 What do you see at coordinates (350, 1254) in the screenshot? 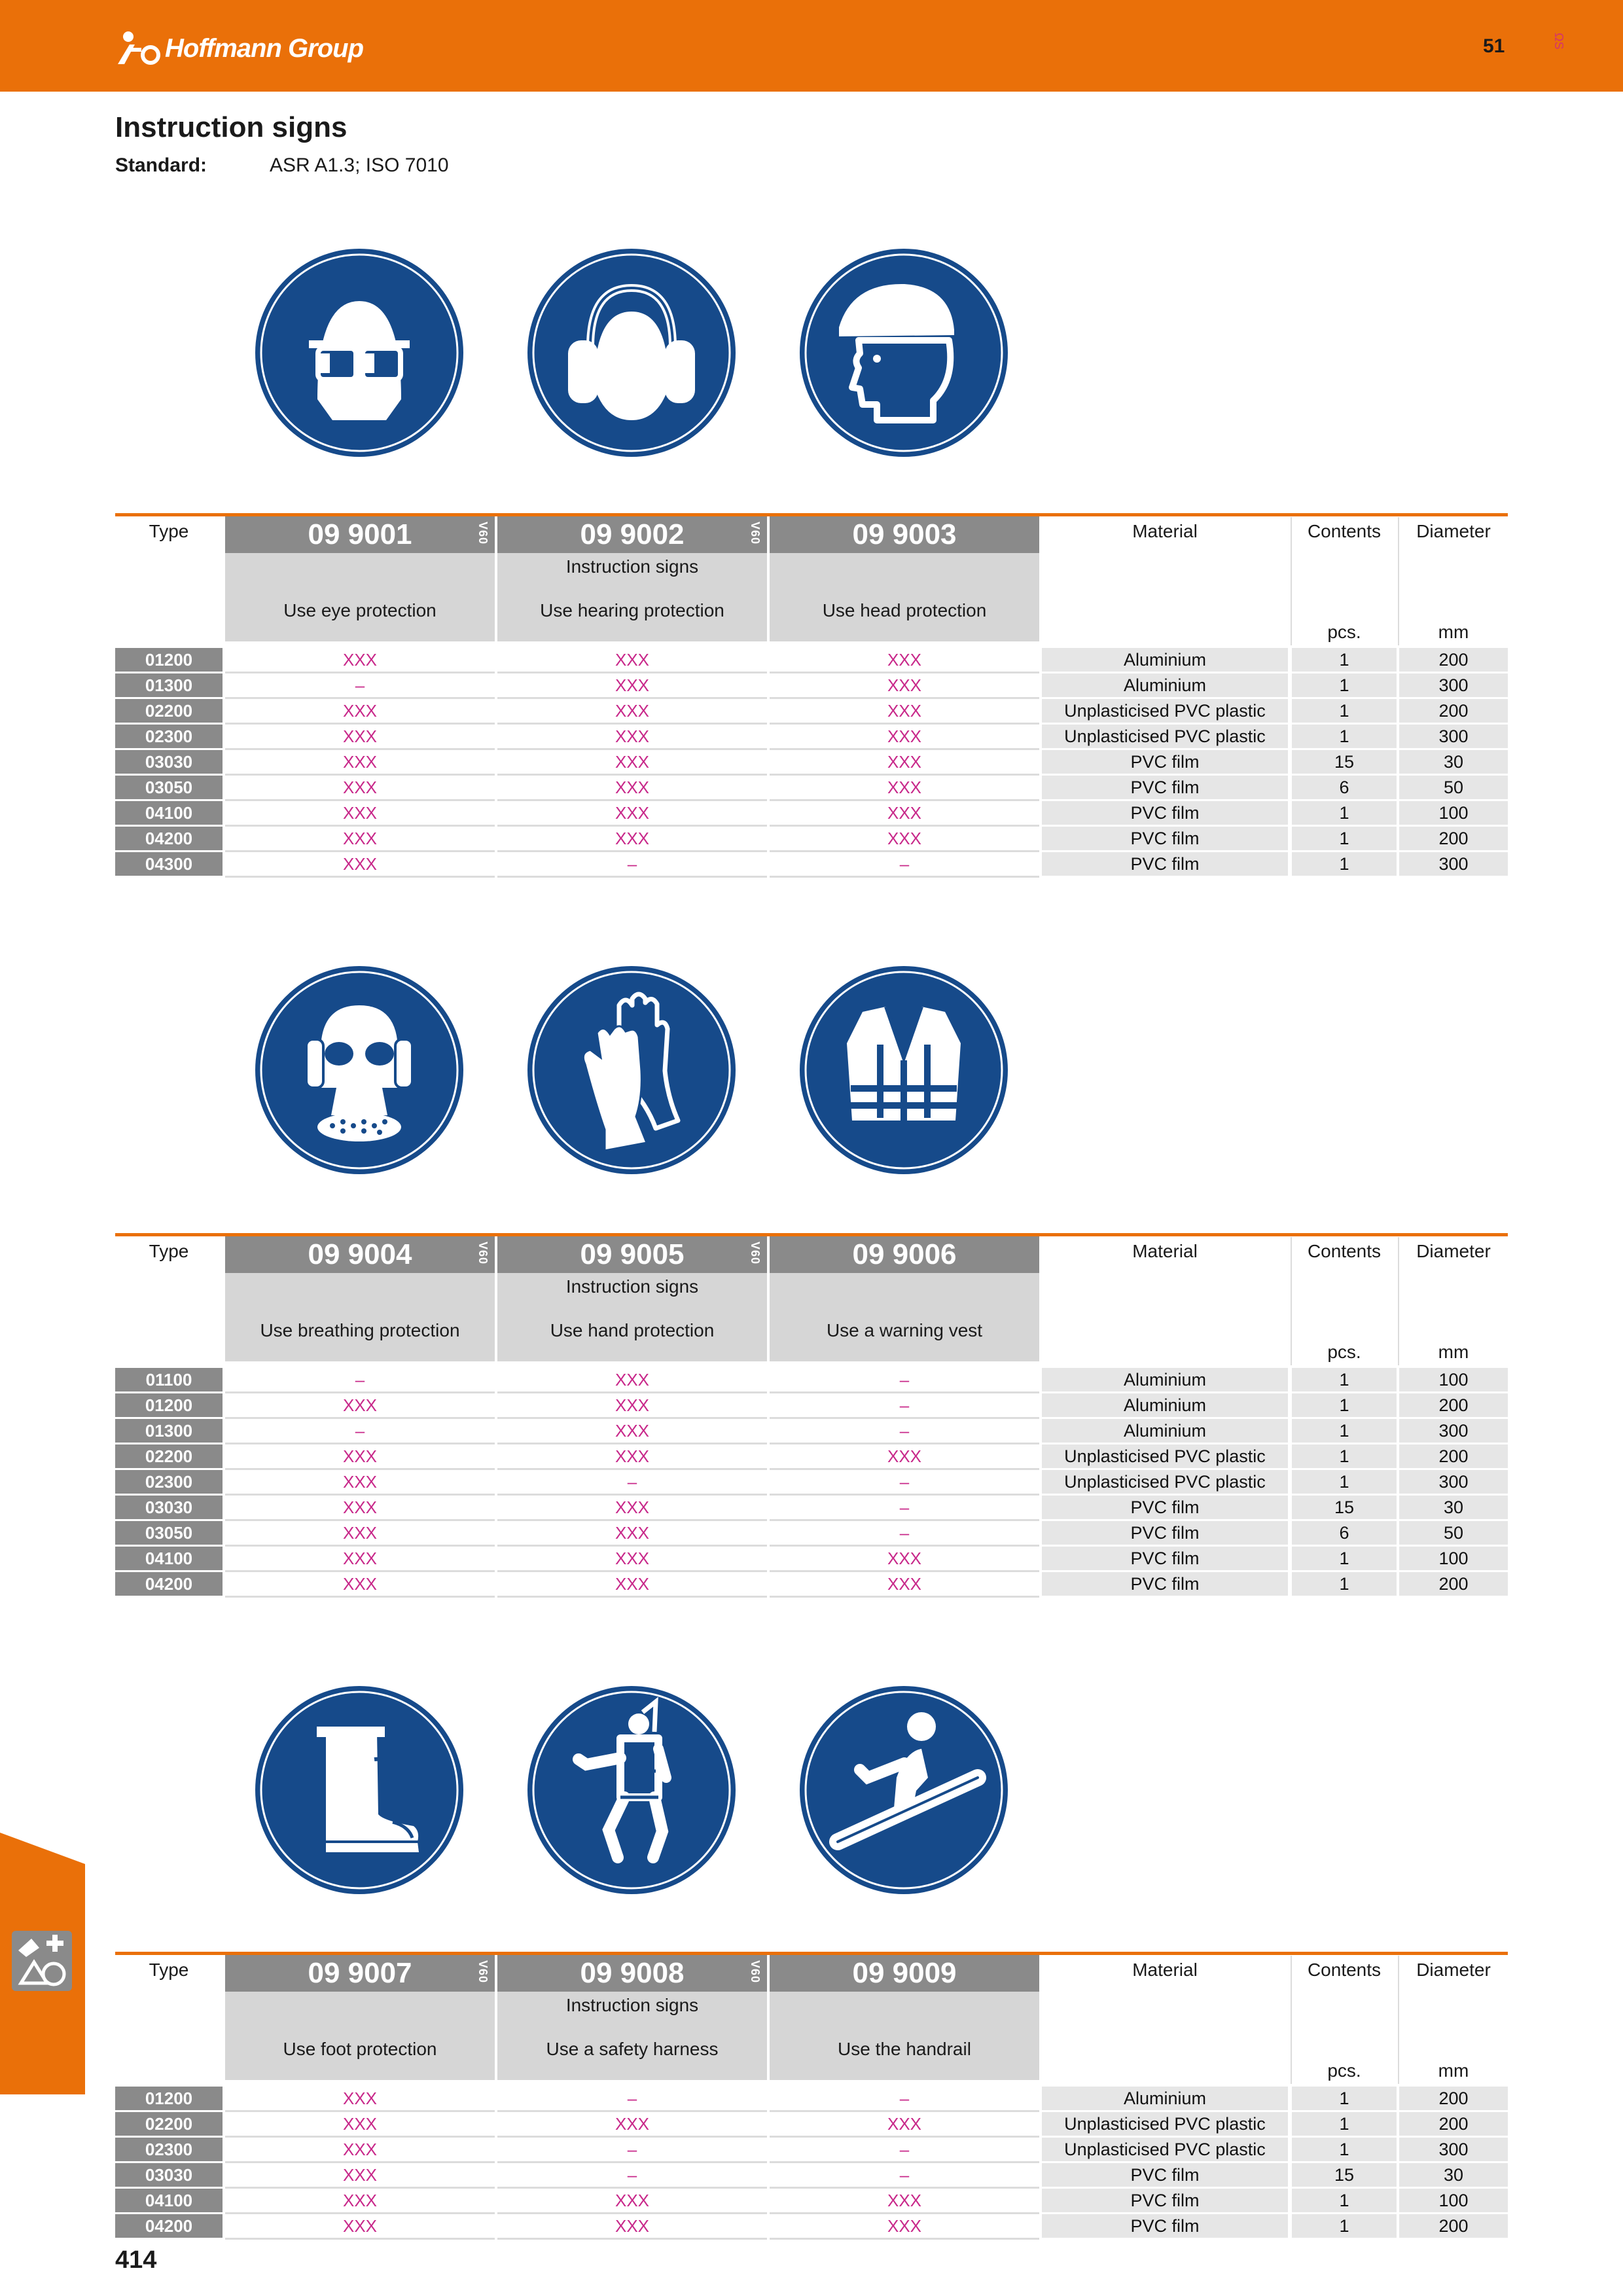
I see `article-number-cell: V60 09 9004` at bounding box center [350, 1254].